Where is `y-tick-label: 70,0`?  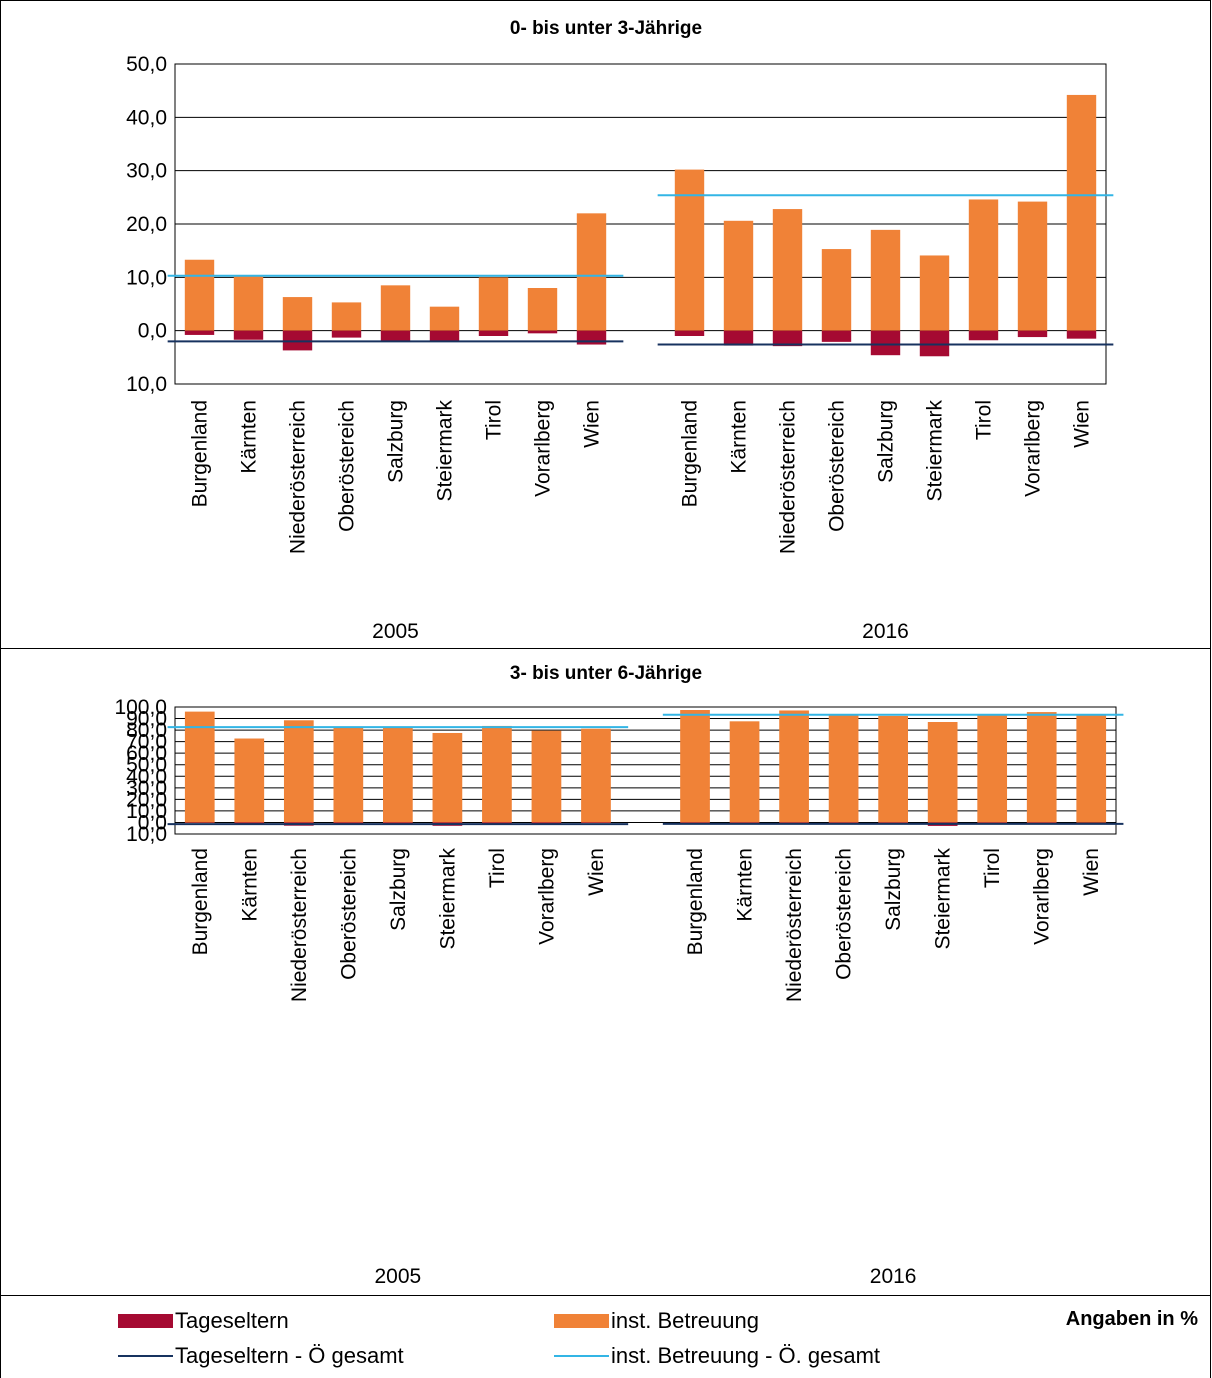 y-tick-label: 70,0 is located at coordinates (146, 742).